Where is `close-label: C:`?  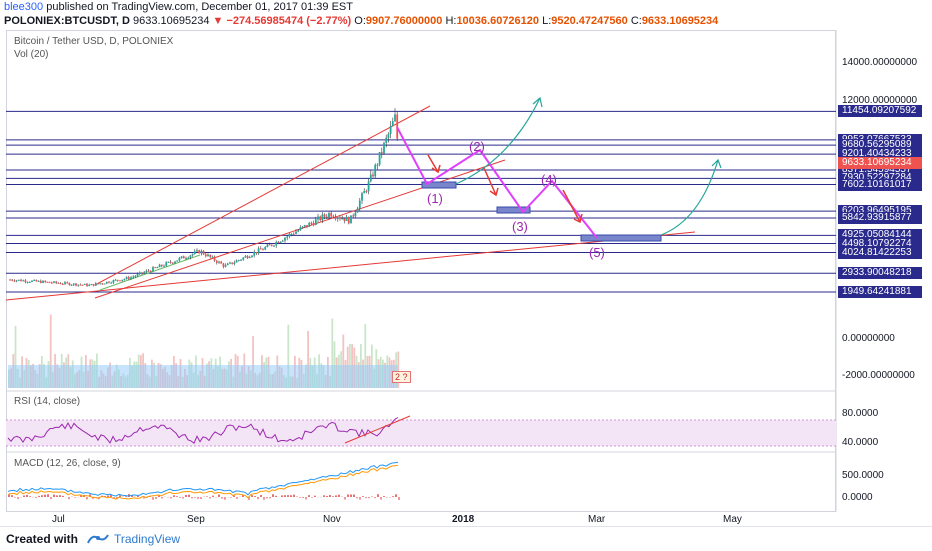
close-label: C: is located at coordinates (636, 21).